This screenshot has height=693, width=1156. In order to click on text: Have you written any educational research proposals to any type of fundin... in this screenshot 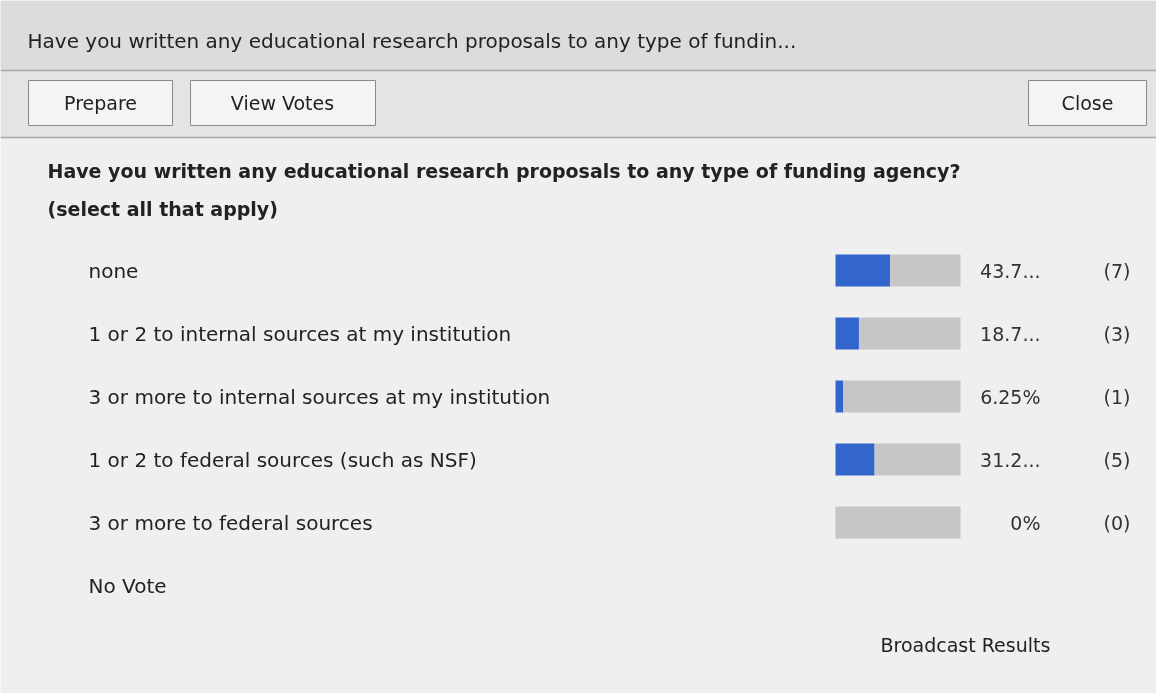, I will do `click(412, 40)`.